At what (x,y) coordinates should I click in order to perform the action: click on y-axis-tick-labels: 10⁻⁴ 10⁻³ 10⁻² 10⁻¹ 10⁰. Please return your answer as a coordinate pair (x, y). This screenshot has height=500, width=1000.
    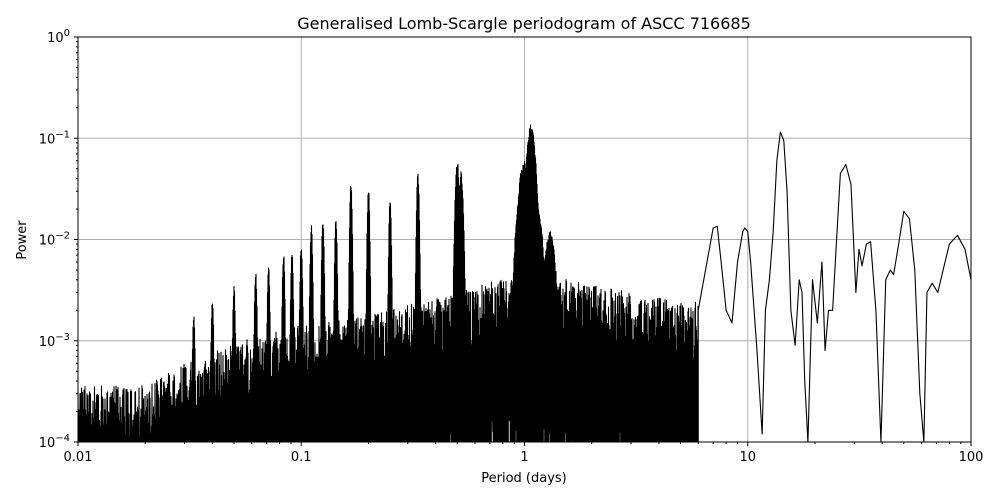
    Looking at the image, I should click on (54, 239).